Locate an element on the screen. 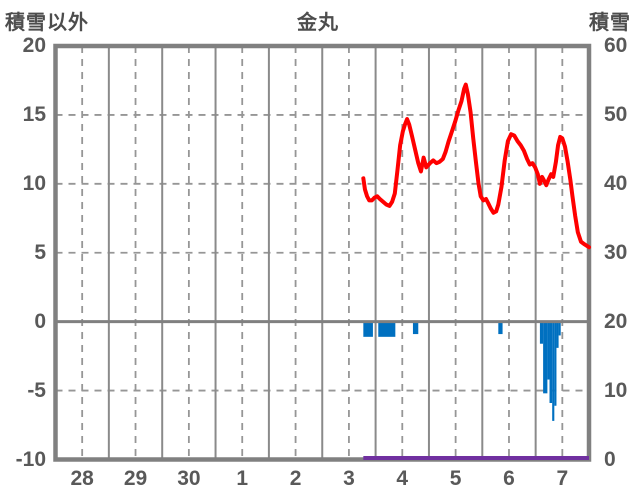  left-axis-tick: -10 is located at coordinates (30, 459).